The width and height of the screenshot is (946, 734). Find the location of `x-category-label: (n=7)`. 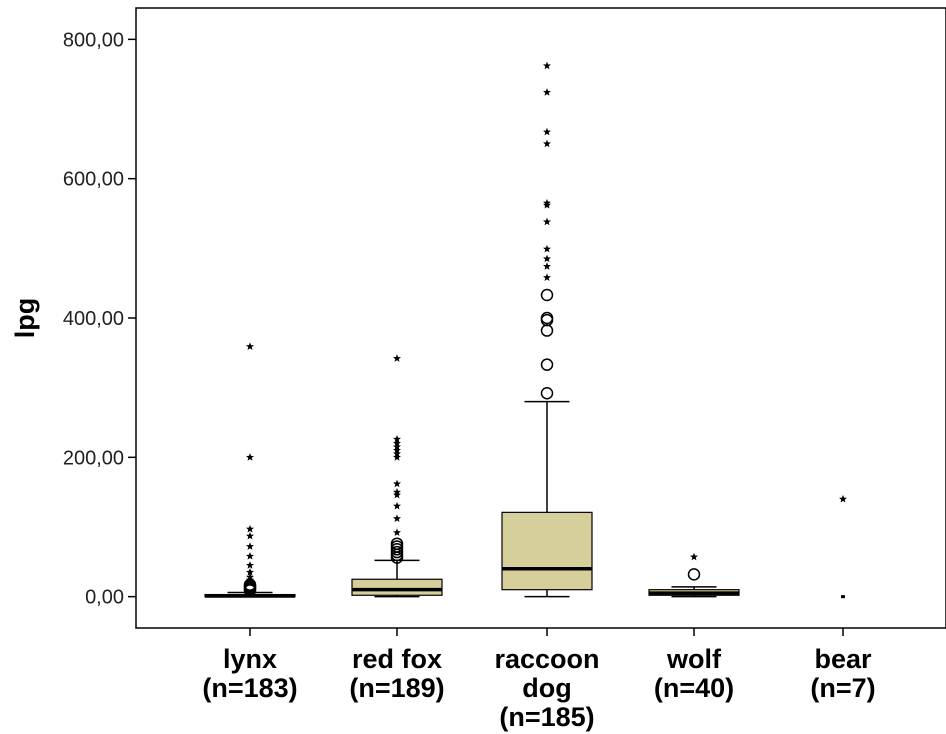

x-category-label: (n=7) is located at coordinates (842, 688).